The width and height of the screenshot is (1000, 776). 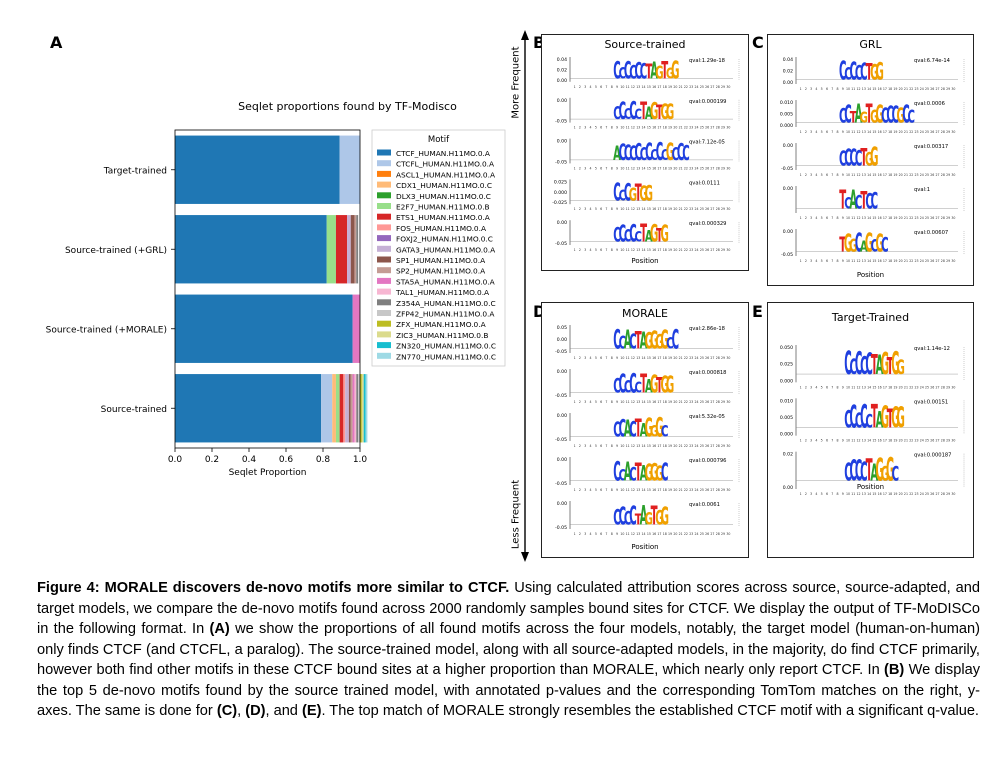 I want to click on logo-position-tick: 15, so click(x=649, y=168).